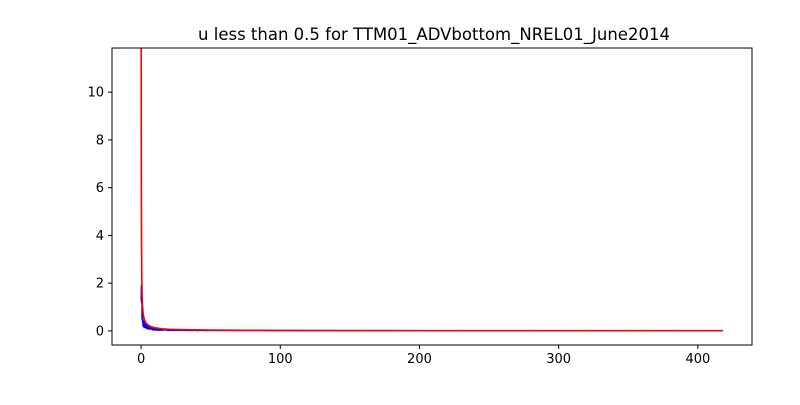  Describe the element at coordinates (100, 140) in the screenshot. I see `y-tick-label: 8` at that location.